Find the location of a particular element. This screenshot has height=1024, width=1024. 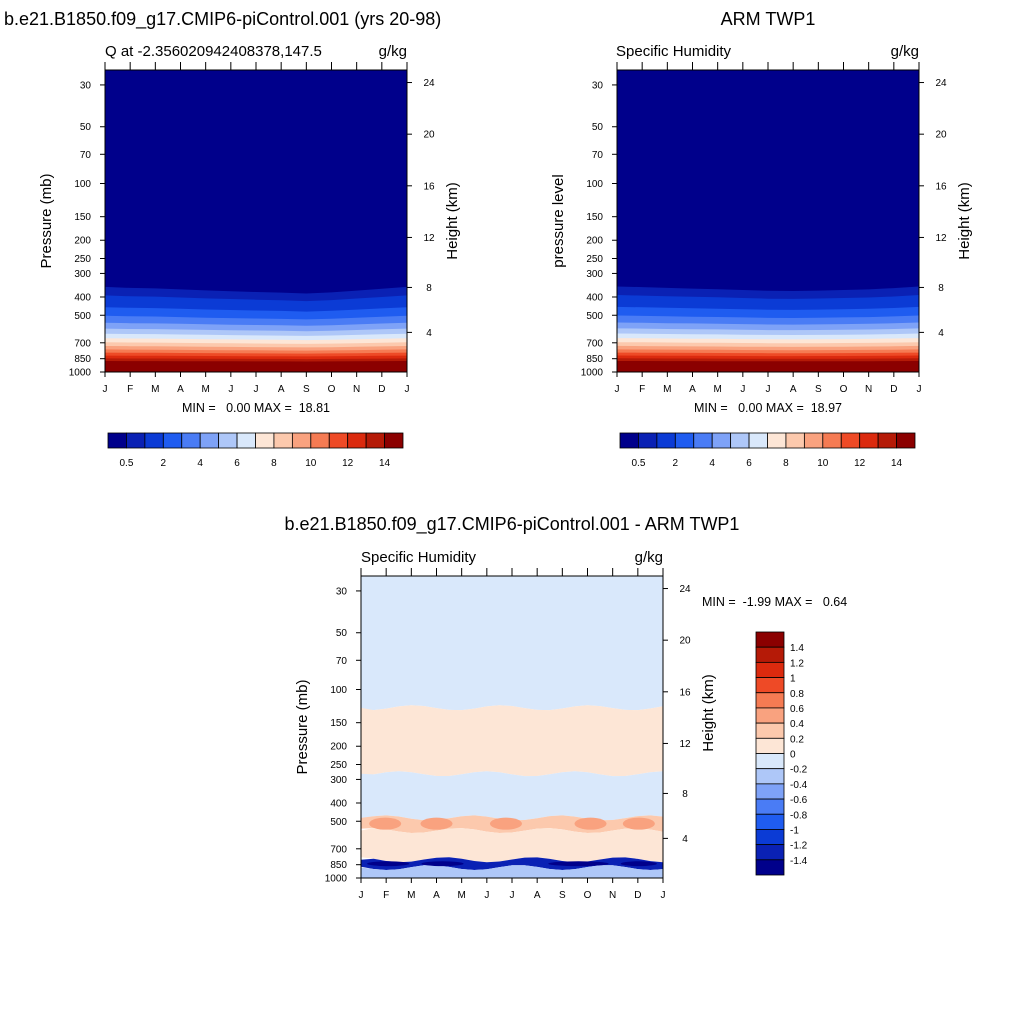

p2-ytick-label: 500 is located at coordinates (594, 316).